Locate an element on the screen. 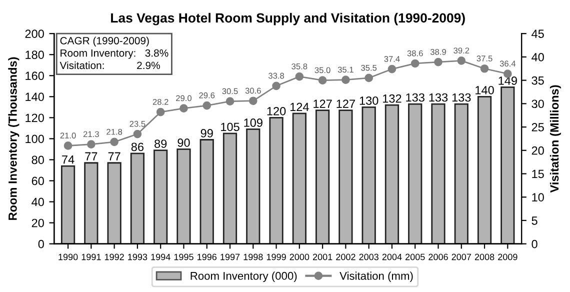 The height and width of the screenshot is (292, 570). data-label: 35.0 is located at coordinates (322, 70).